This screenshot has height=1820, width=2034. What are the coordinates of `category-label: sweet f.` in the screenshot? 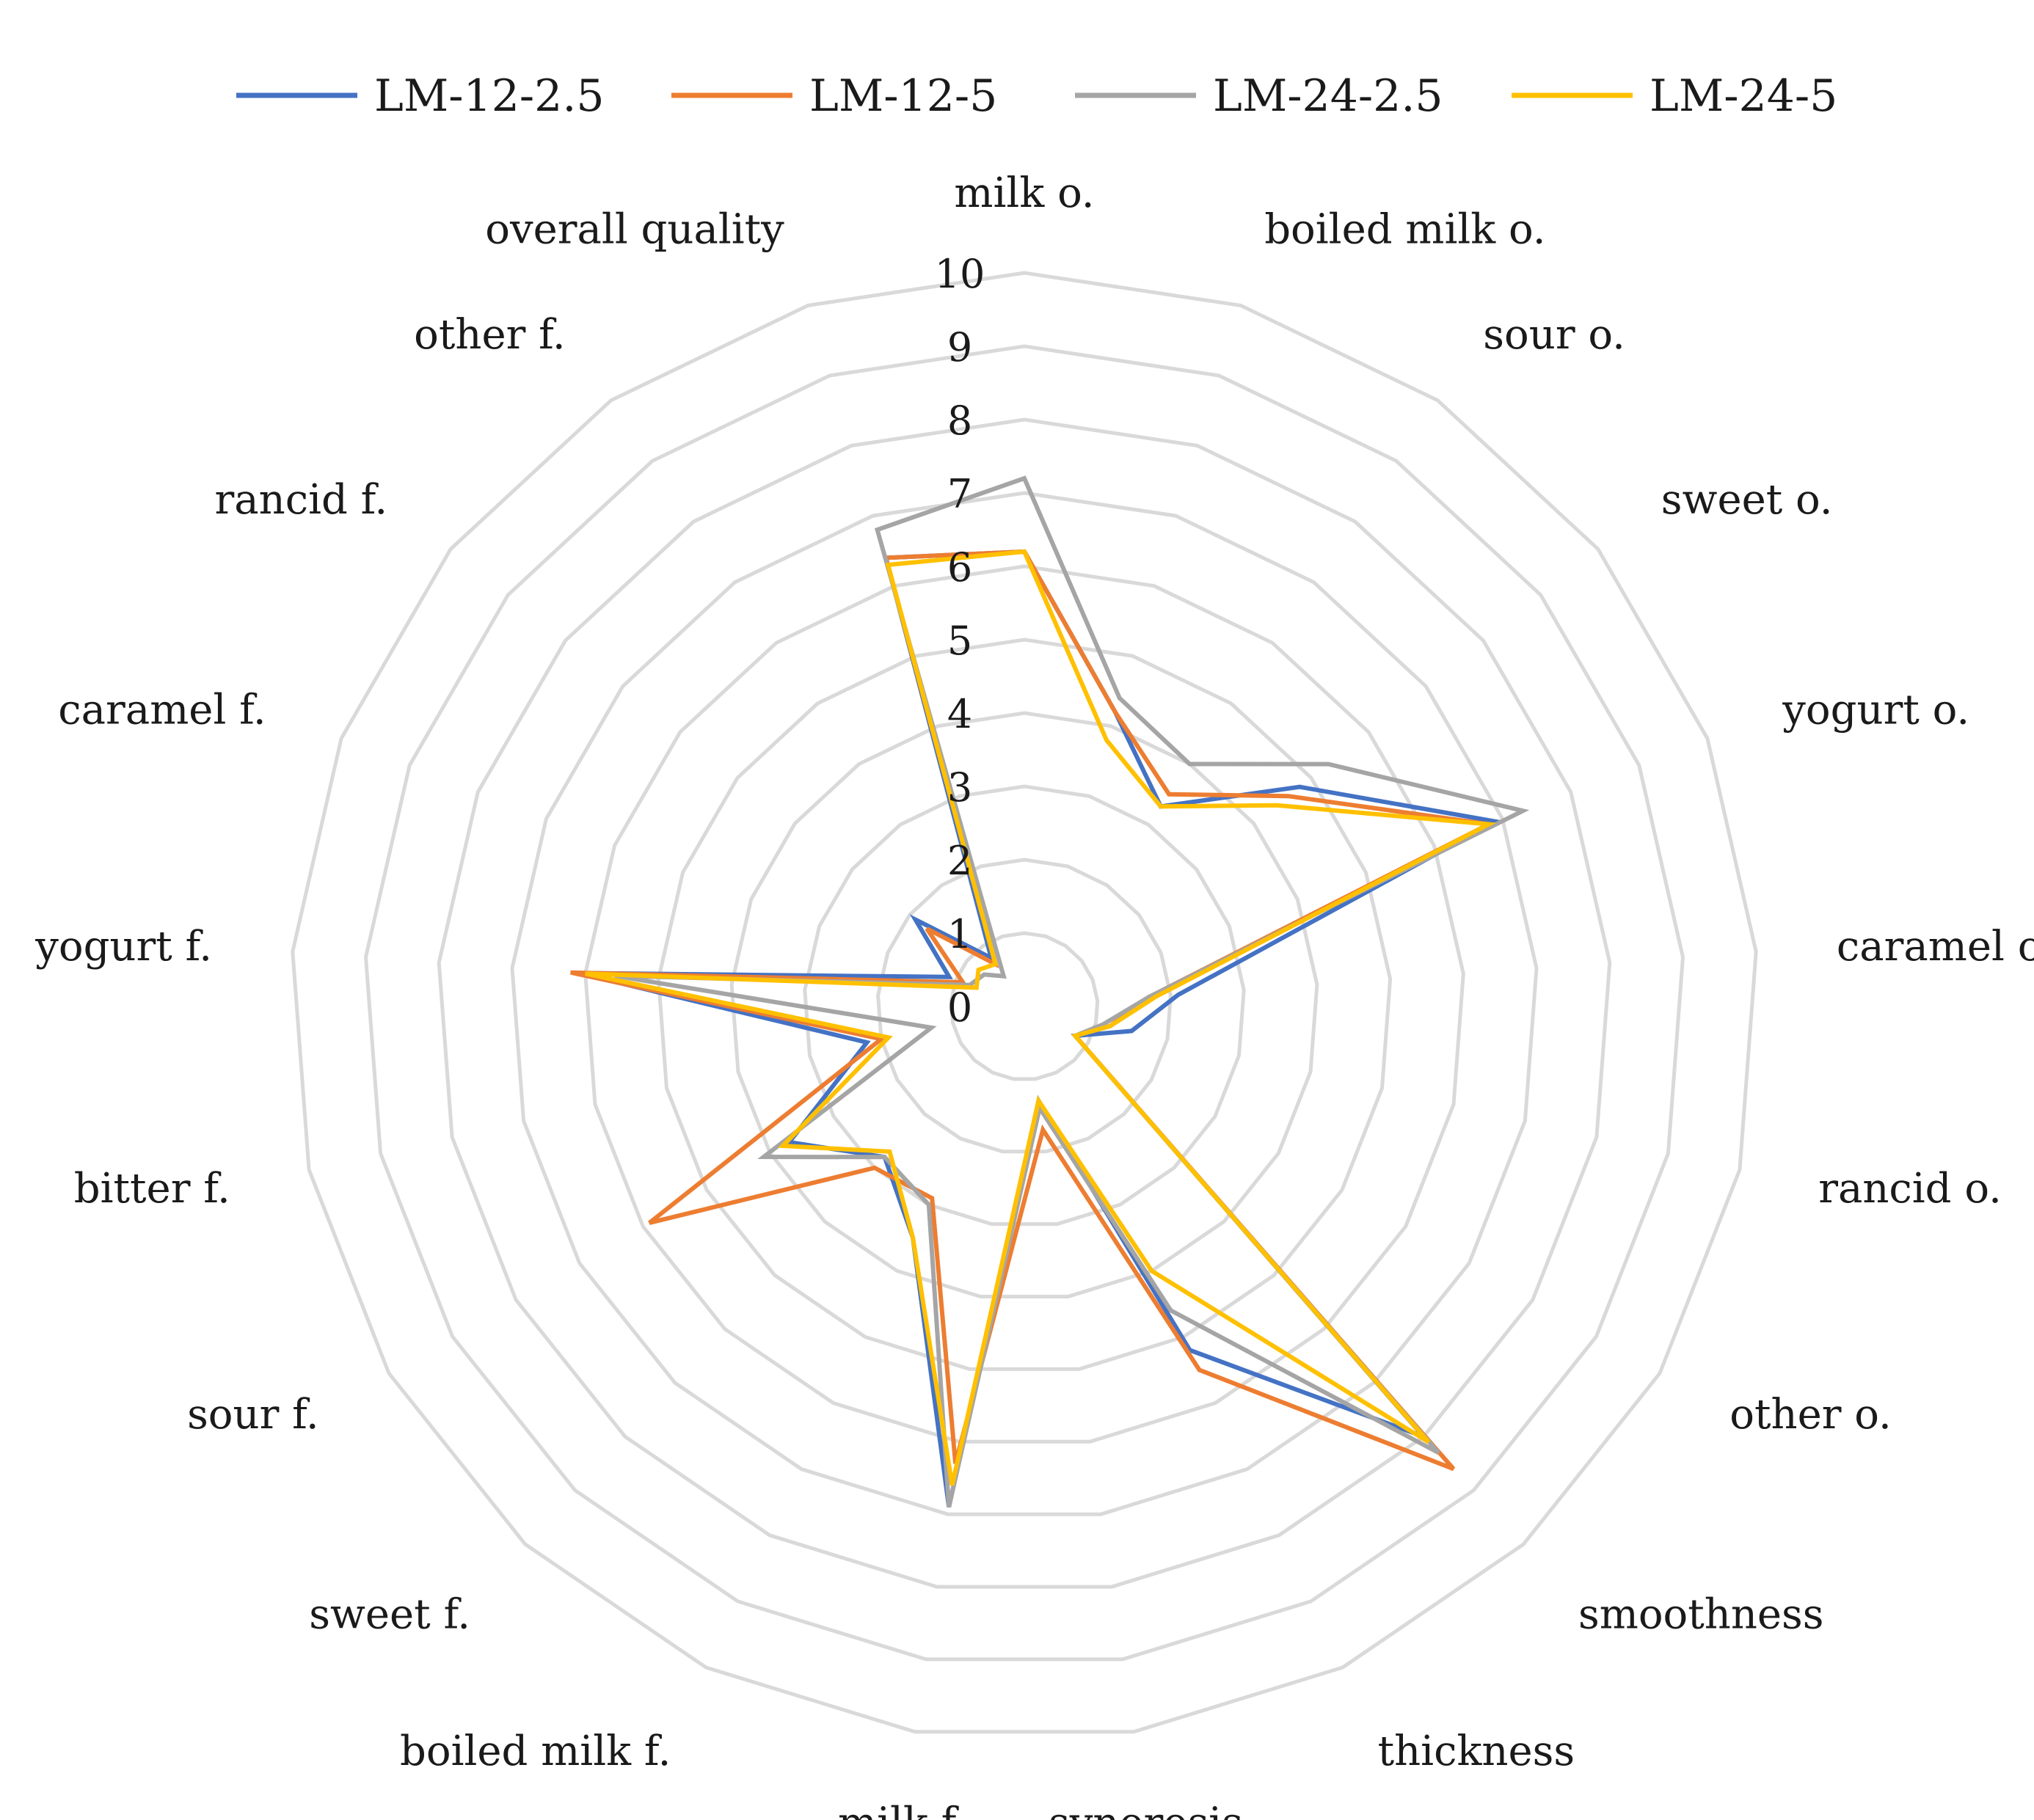 It's located at (389, 1615).